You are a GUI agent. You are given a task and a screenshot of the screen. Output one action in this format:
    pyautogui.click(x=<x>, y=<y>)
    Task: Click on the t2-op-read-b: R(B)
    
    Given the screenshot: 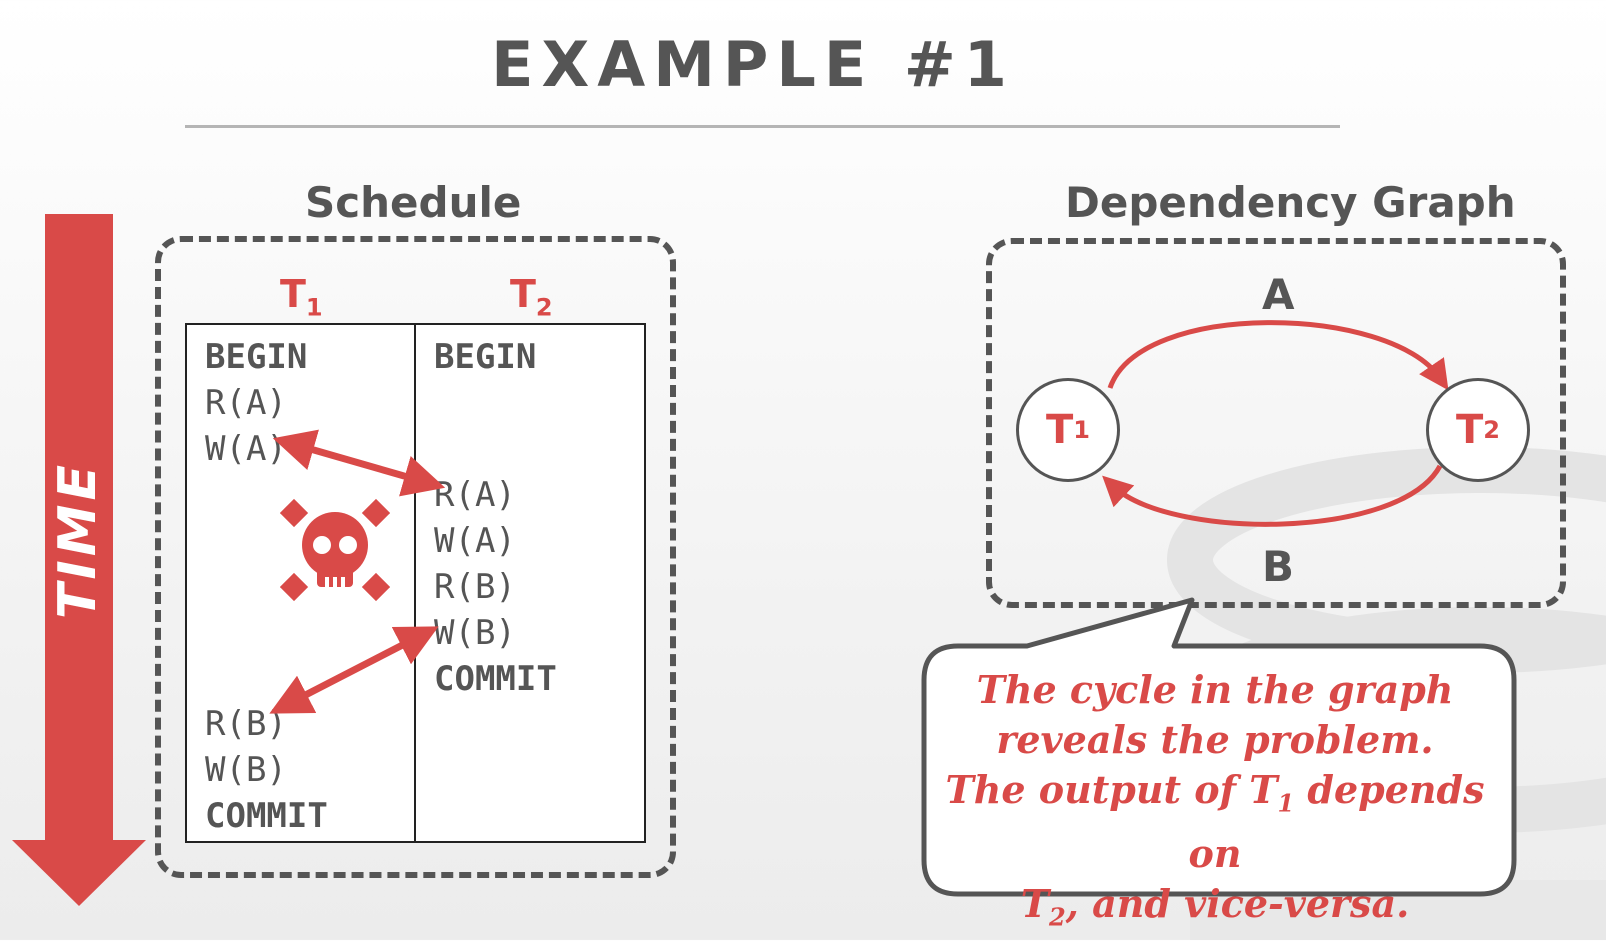 What is the action you would take?
    pyautogui.click(x=475, y=587)
    